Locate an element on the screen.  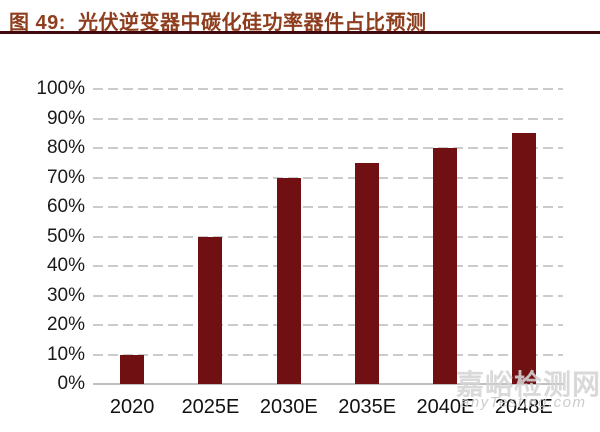
y-tick-label: 0% is located at coordinates (71, 383).